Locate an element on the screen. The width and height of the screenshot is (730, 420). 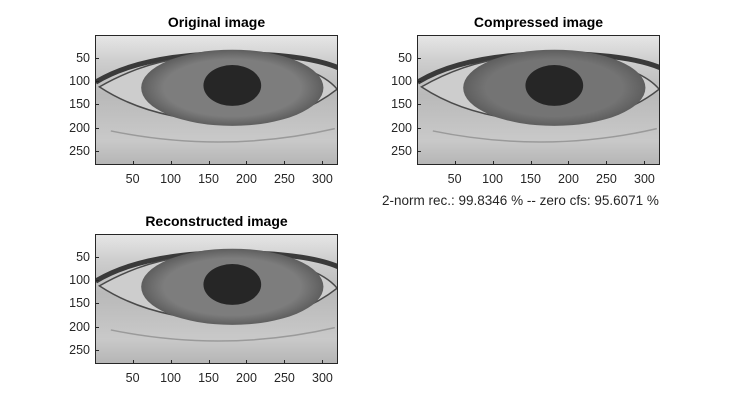
subplot-title-compressed: Compressed image is located at coordinates (538, 22).